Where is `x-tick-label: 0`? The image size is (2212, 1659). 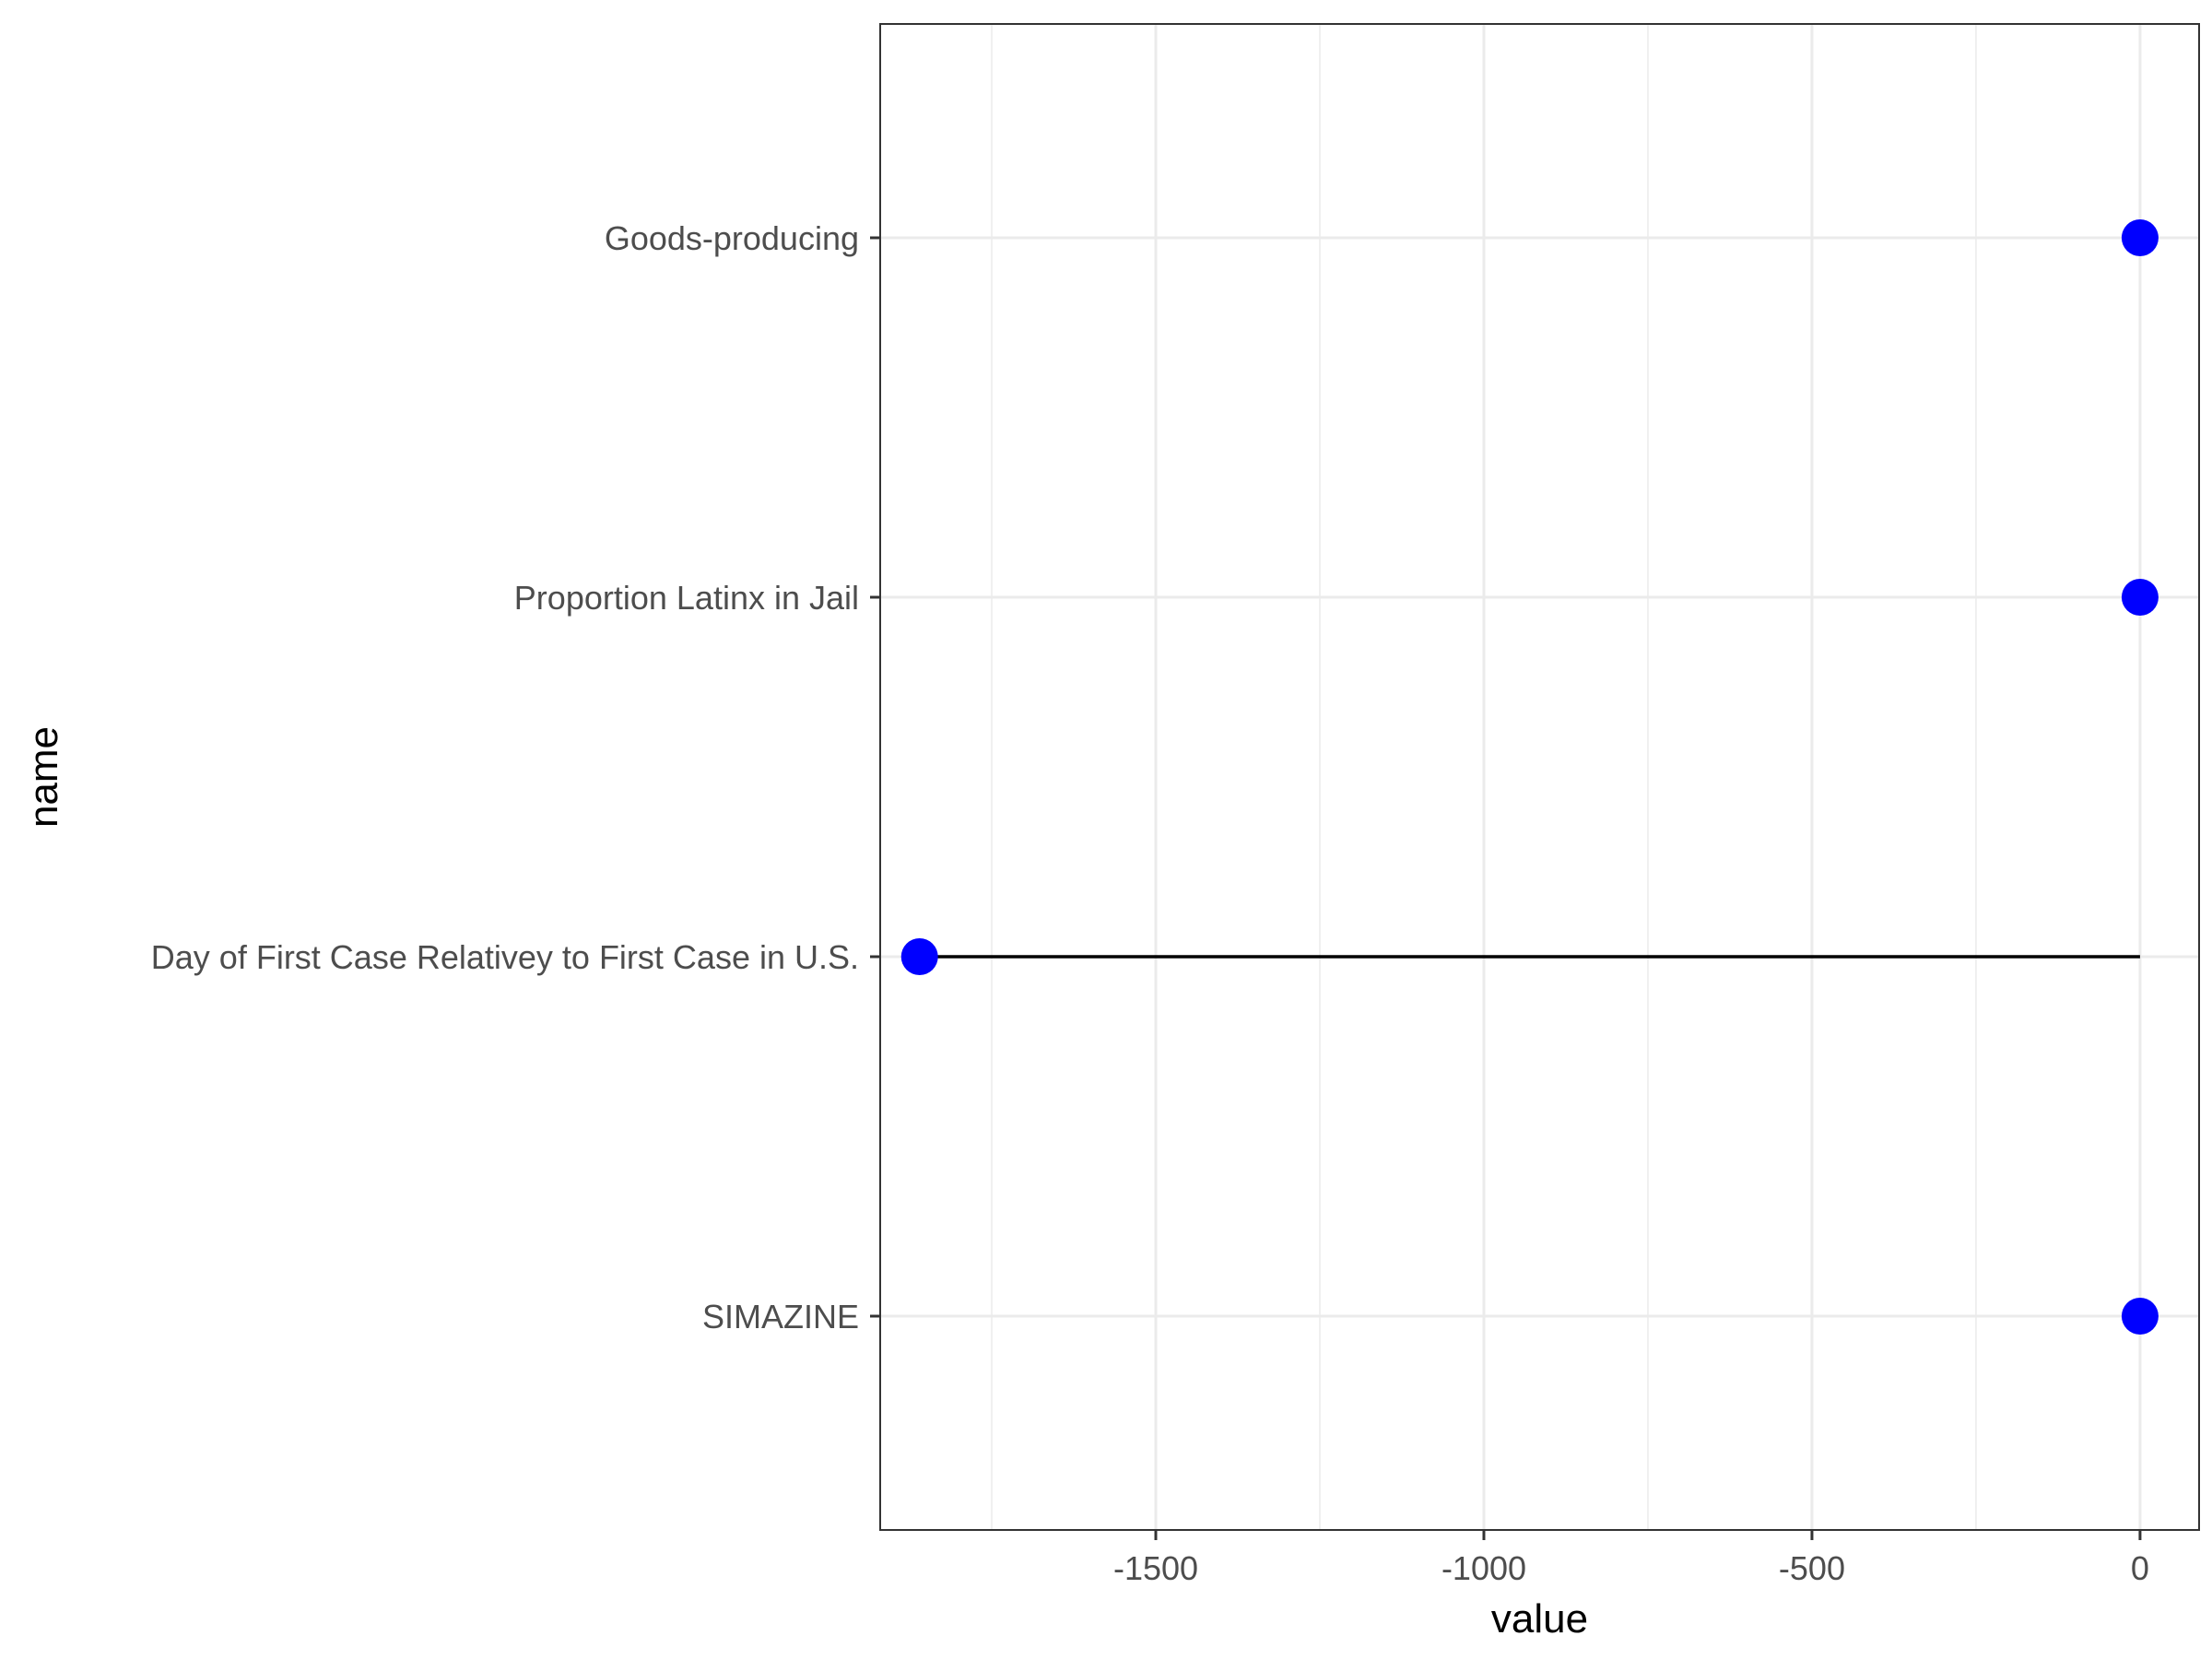 x-tick-label: 0 is located at coordinates (2140, 1568).